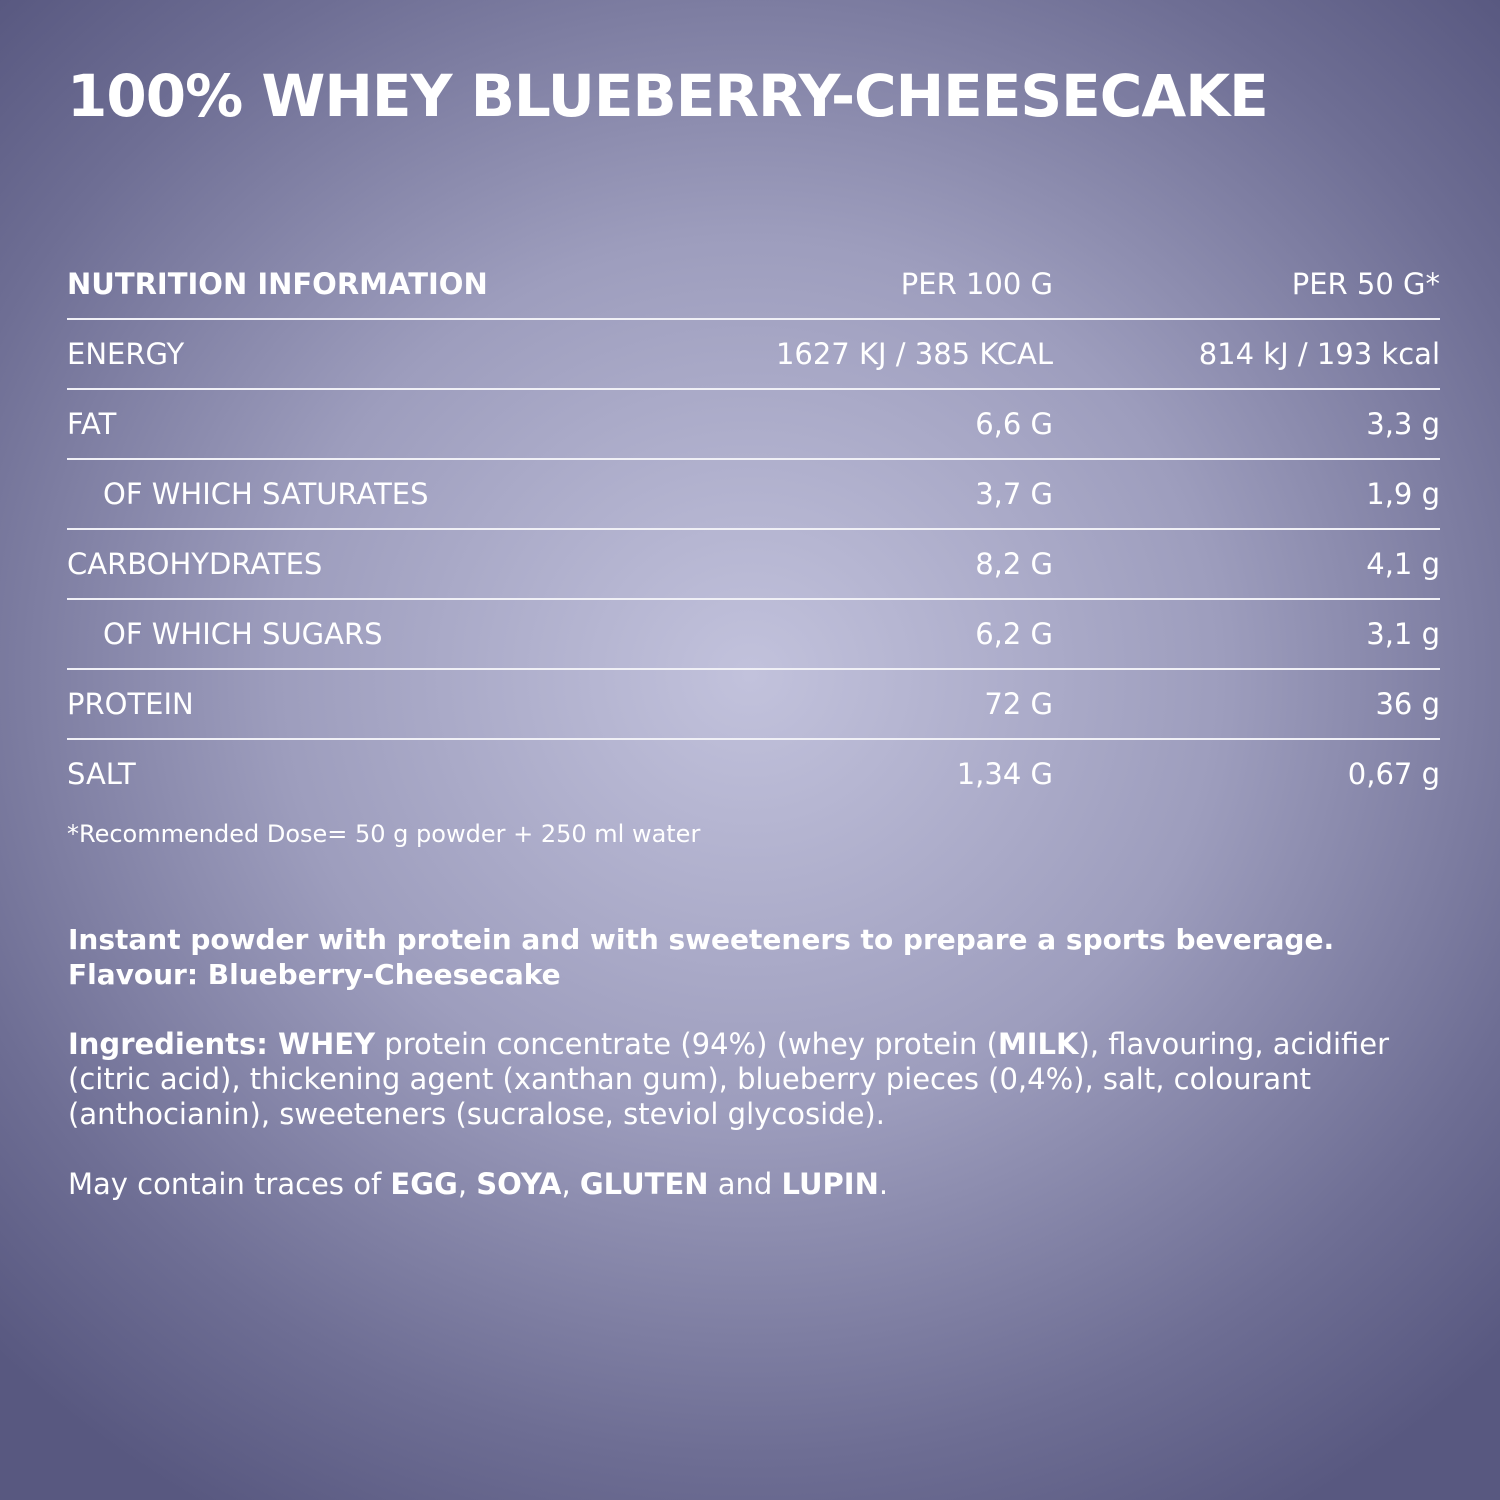 This screenshot has height=1500, width=1500. What do you see at coordinates (753, 774) in the screenshot?
I see `table-row: SALT 1,34 G 0,67 g` at bounding box center [753, 774].